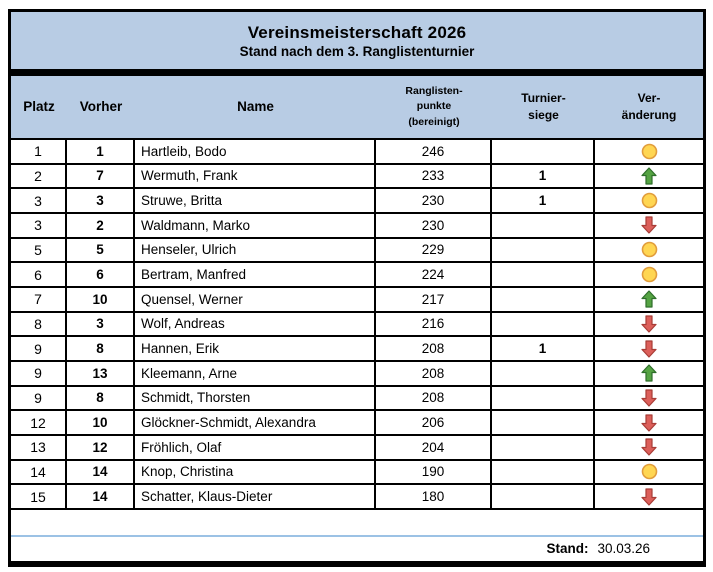 The width and height of the screenshot is (713, 572). Describe the element at coordinates (255, 348) in the screenshot. I see `name-cell: Hannen, Erik` at that location.